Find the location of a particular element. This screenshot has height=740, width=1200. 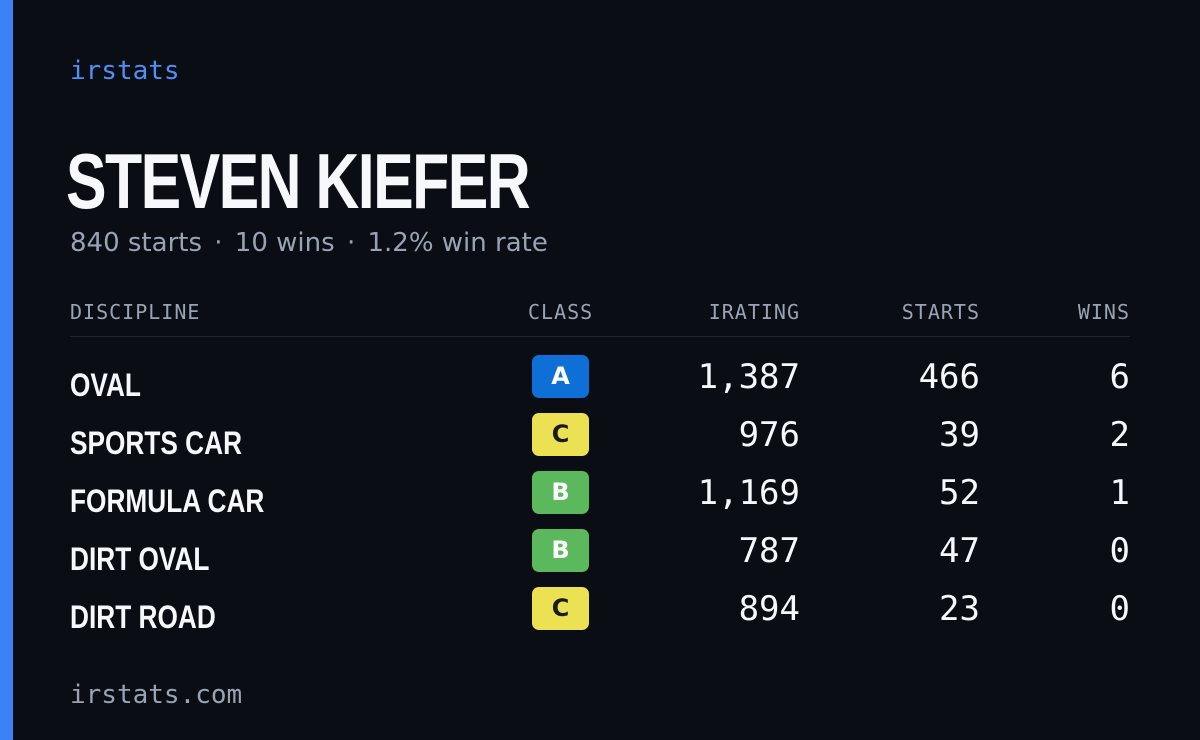

starts-value: 23 is located at coordinates (959, 609).